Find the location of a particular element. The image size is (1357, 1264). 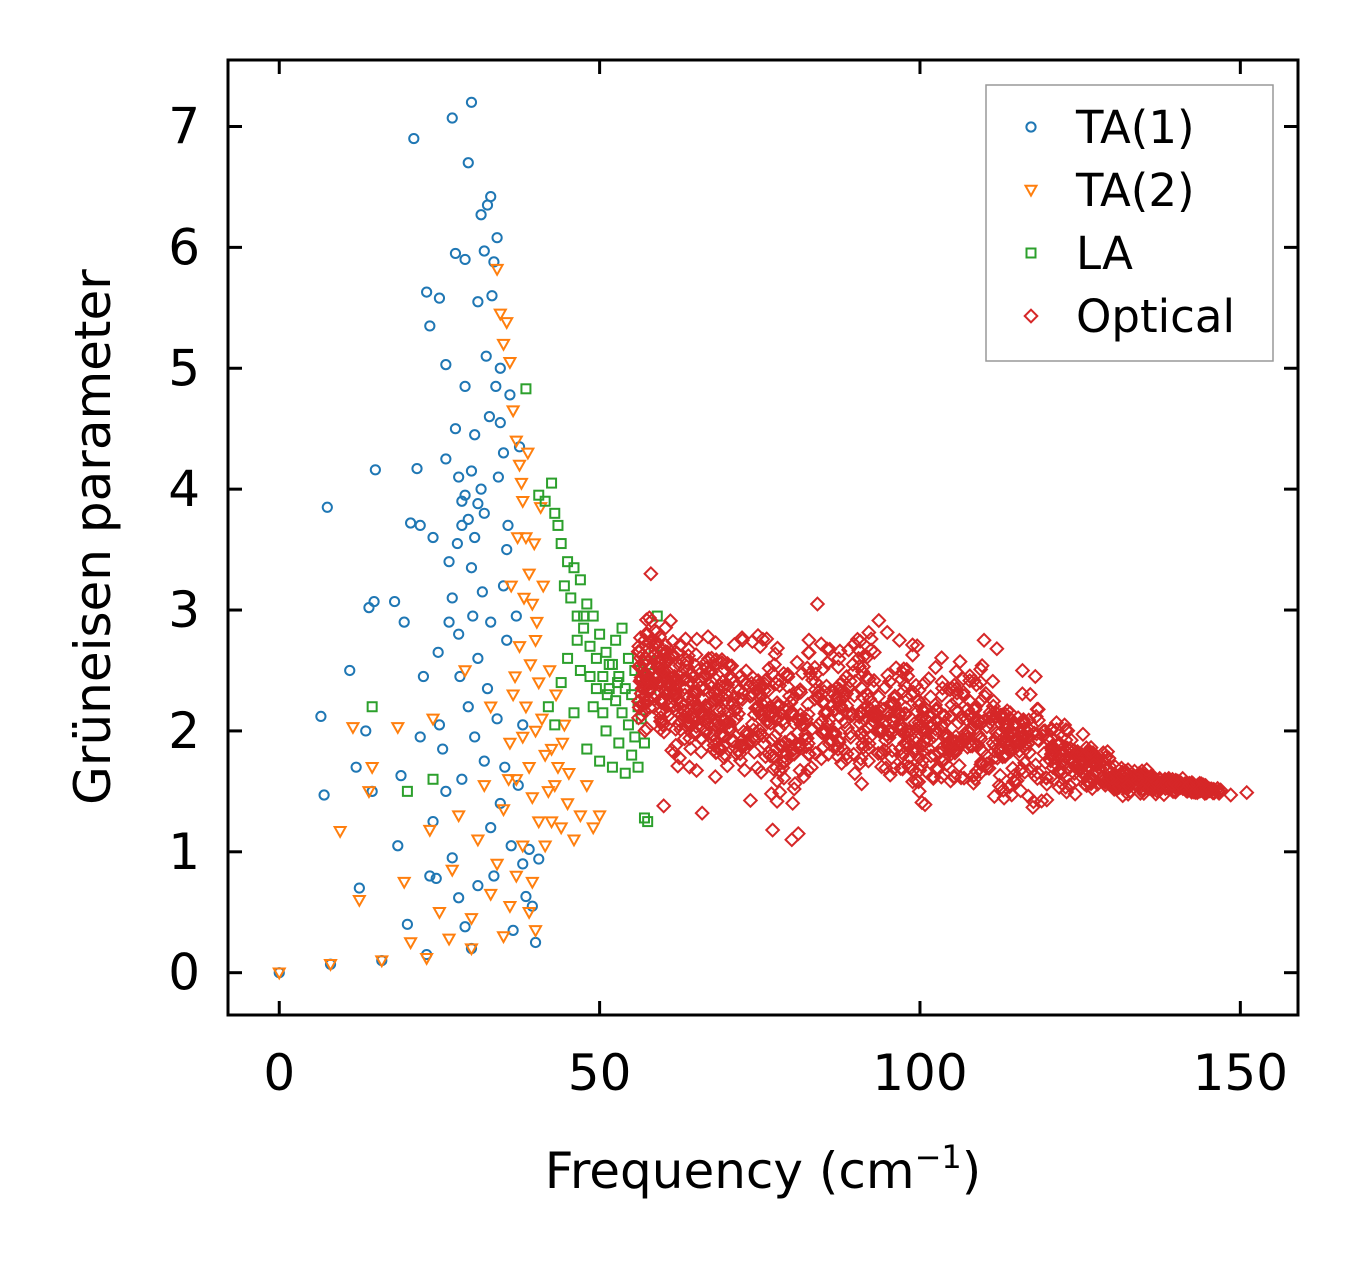

series-ta-2- is located at coordinates (439, 622).